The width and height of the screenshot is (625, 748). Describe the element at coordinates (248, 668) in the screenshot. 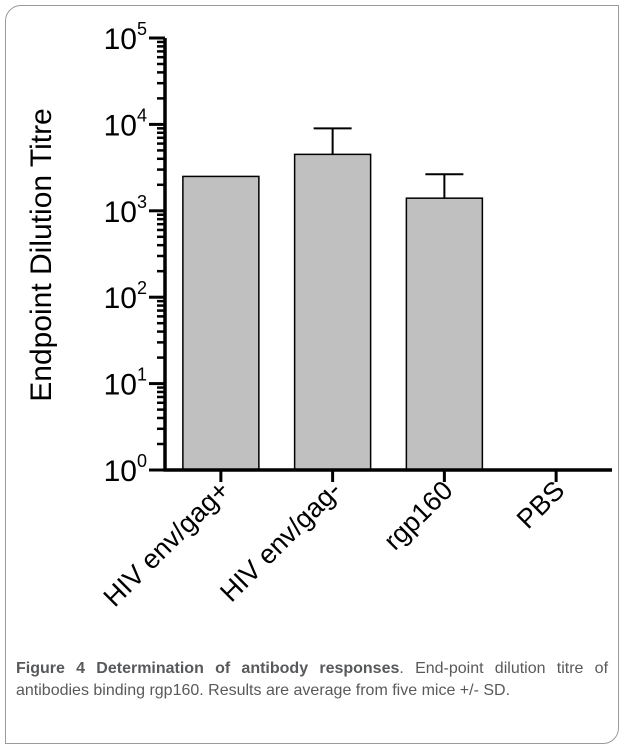

I see `figure-title: Determination of antibody responses` at that location.